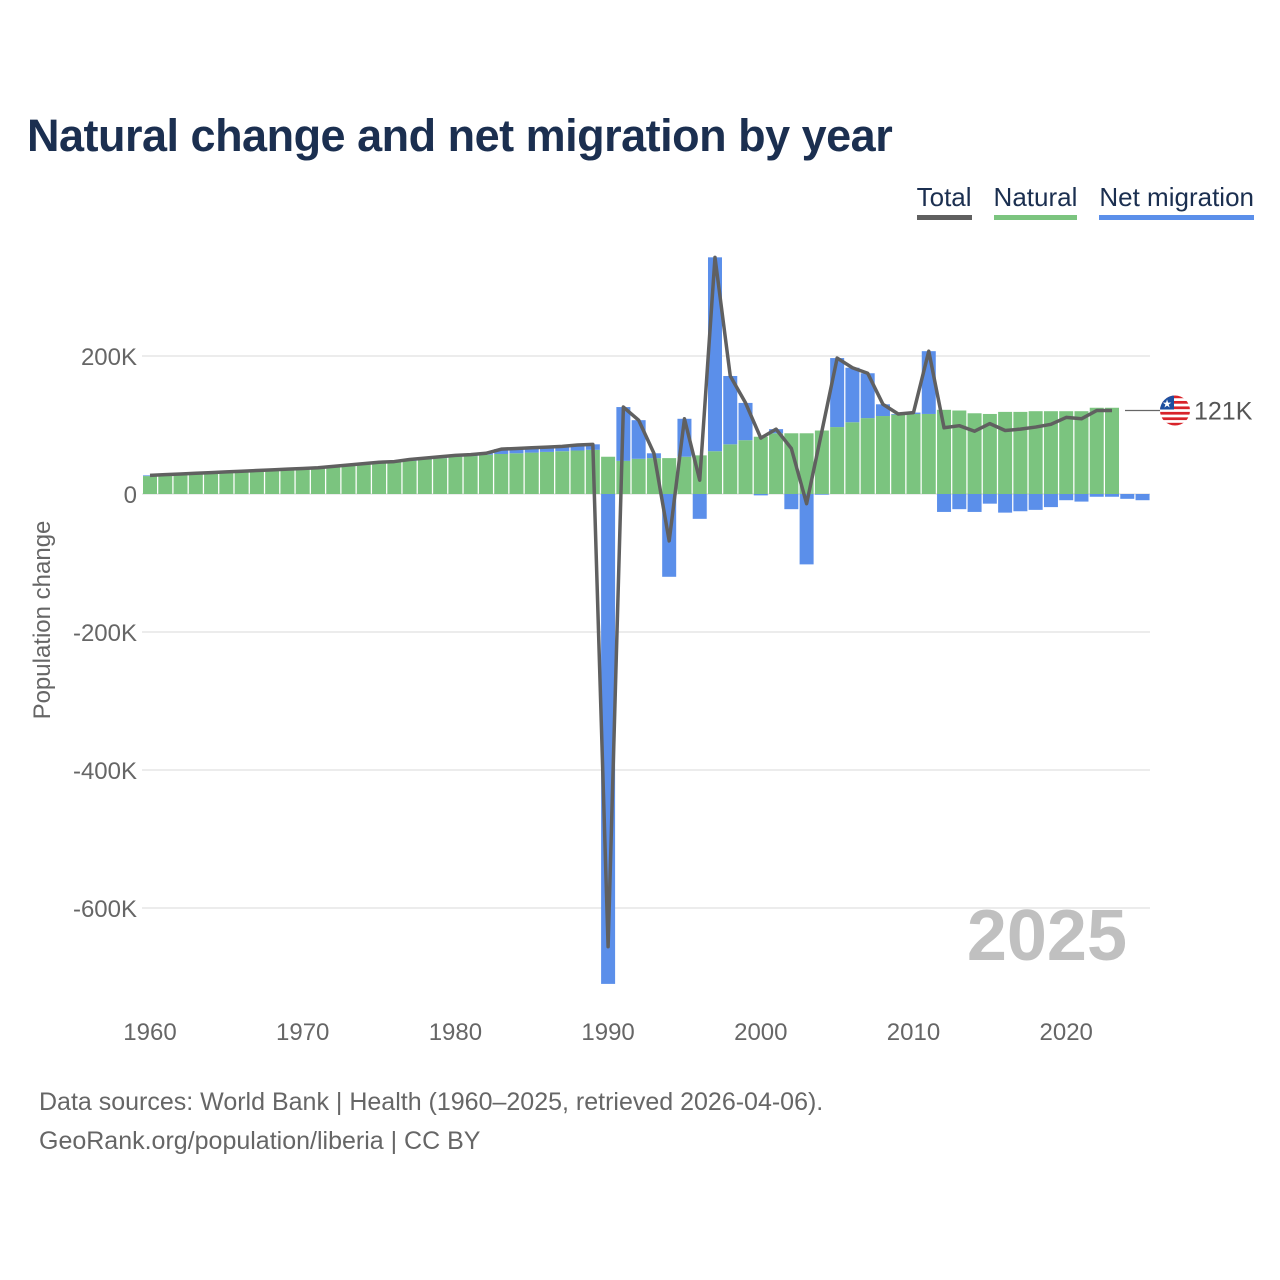 Image resolution: width=1280 pixels, height=1280 pixels. I want to click on chart-title: Natural change and net migration by year, so click(460, 135).